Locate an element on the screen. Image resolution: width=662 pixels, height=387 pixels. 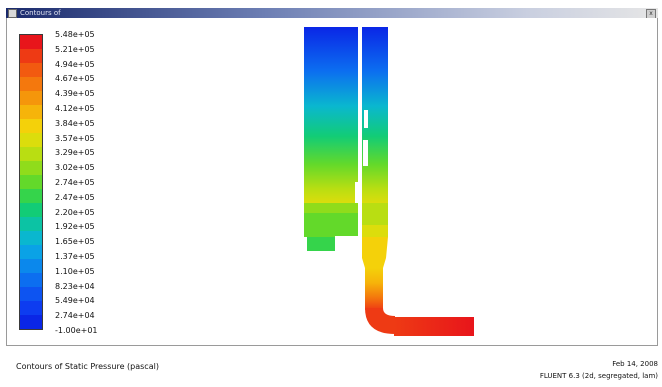
window-titlebar: Contours of x is located at coordinates (332, 13).